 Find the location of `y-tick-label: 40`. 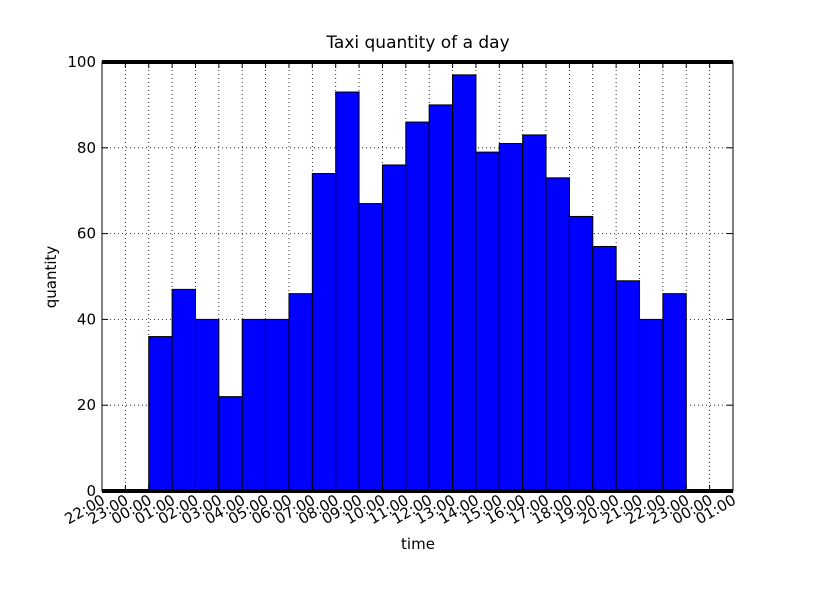

y-tick-label: 40 is located at coordinates (86, 319).